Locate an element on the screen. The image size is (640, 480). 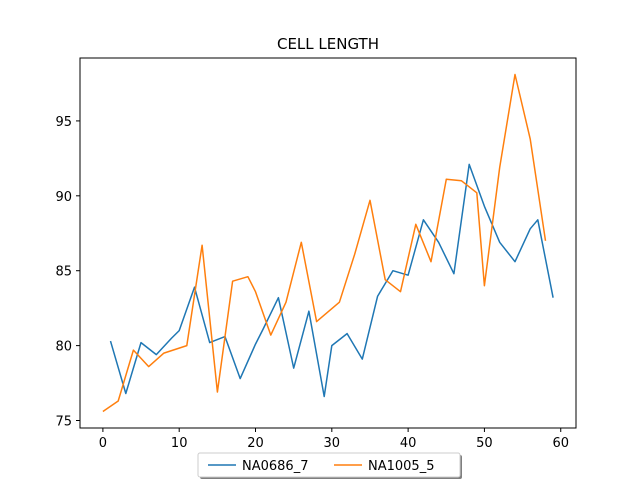
legend-box is located at coordinates (329, 465).